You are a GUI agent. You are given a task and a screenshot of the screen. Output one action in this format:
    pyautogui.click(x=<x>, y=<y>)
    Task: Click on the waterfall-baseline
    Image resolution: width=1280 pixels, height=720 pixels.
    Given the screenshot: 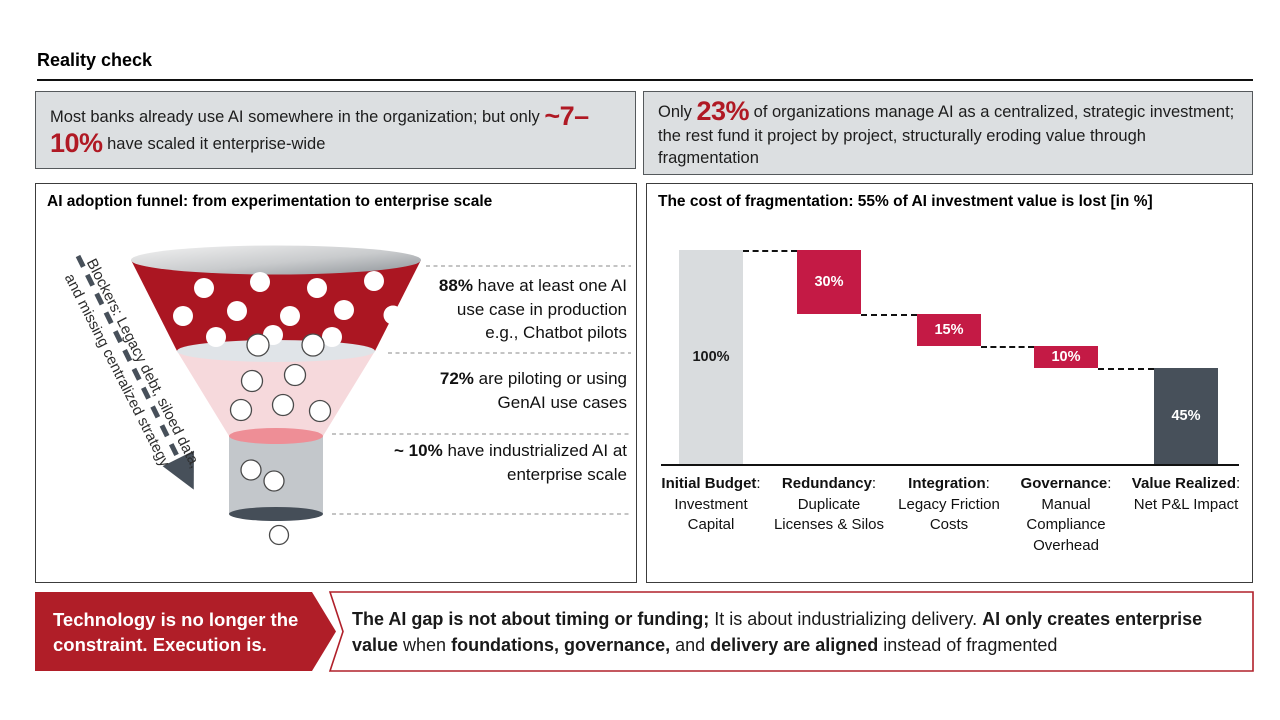 What is the action you would take?
    pyautogui.click(x=950, y=465)
    